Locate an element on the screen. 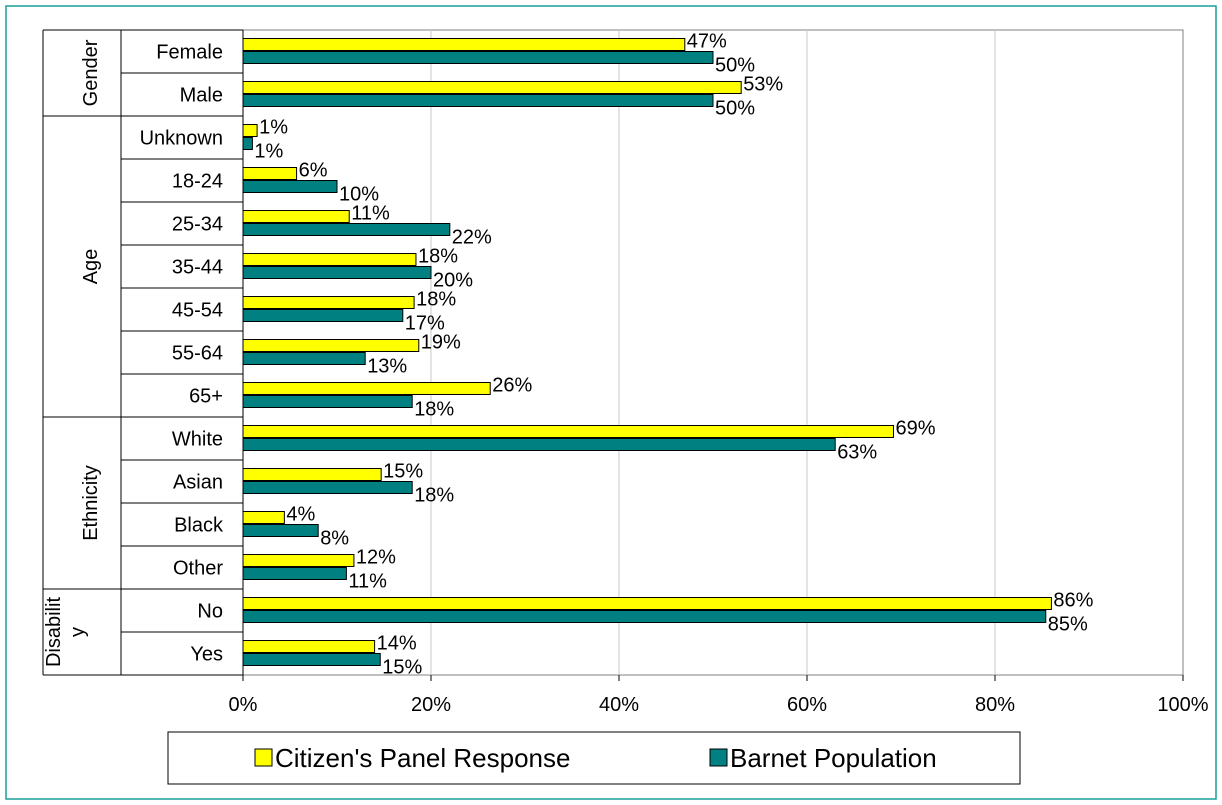 Image resolution: width=1222 pixels, height=805 pixels. data-label: 17% is located at coordinates (425, 324).